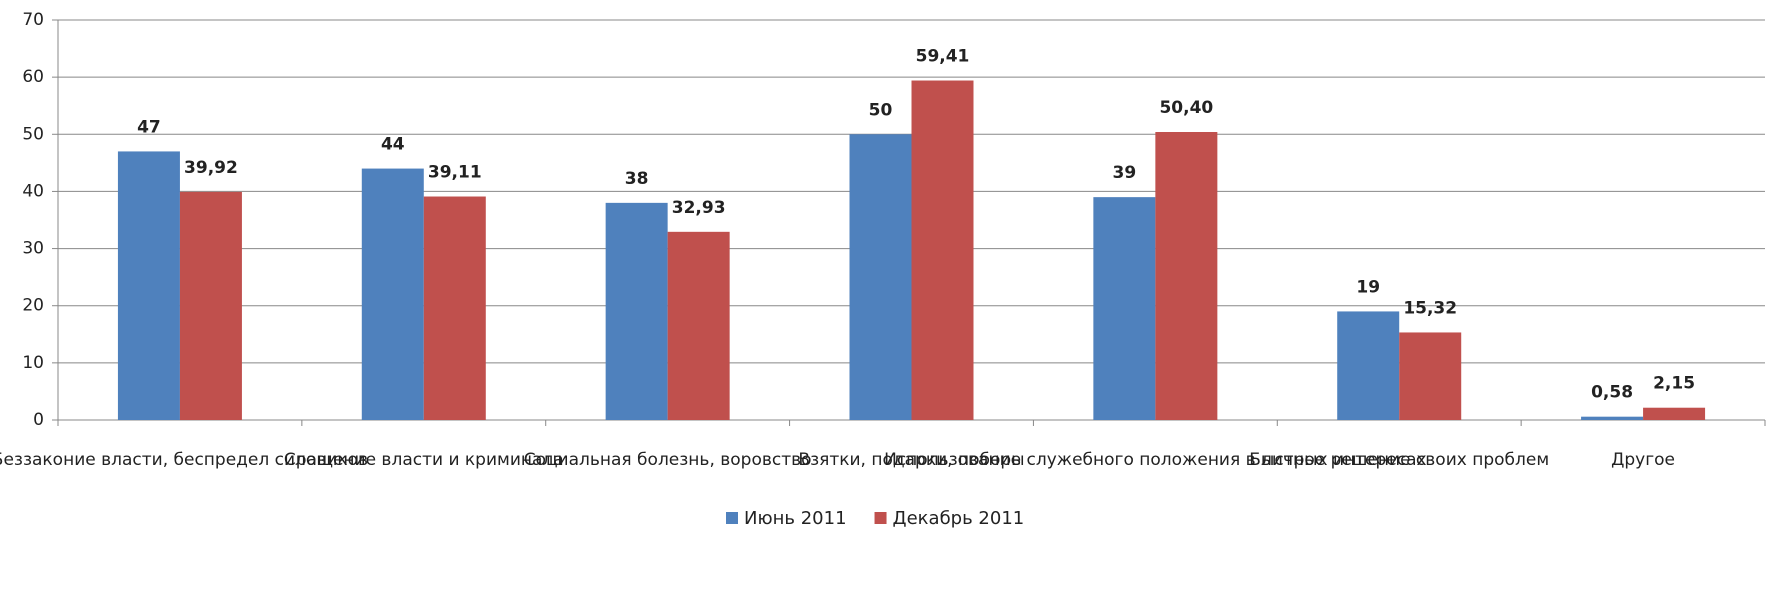 This screenshot has width=1771, height=598. Describe the element at coordinates (668, 460) in the screenshot. I see `x-tick-label: Социальная болезнь, воровство` at that location.